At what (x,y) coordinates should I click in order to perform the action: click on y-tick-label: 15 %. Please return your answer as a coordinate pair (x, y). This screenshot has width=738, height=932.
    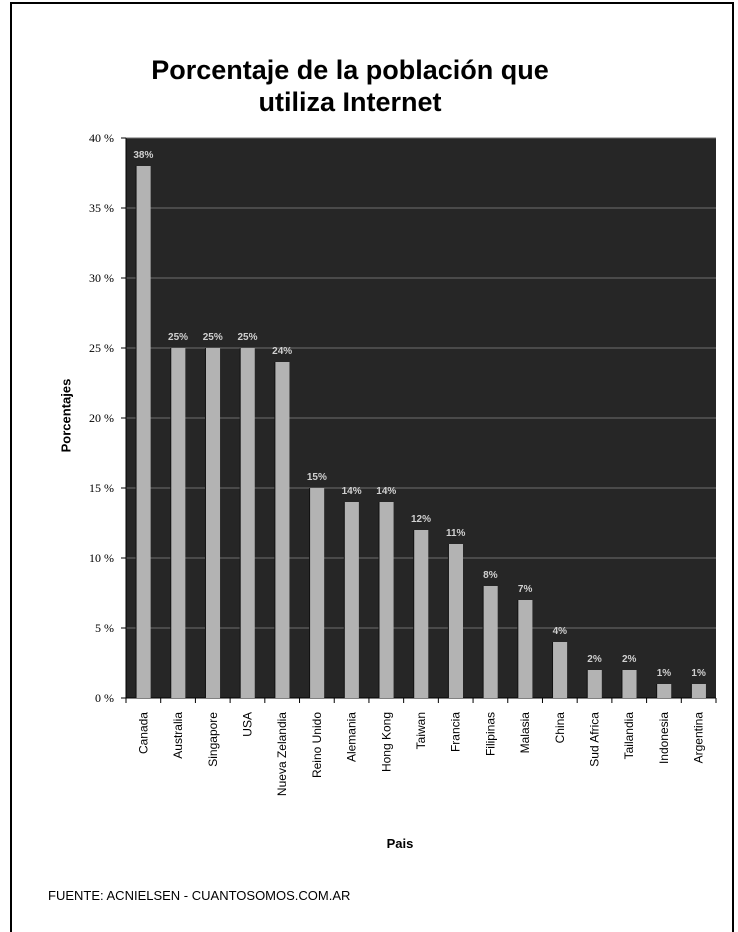
    Looking at the image, I should click on (101, 488).